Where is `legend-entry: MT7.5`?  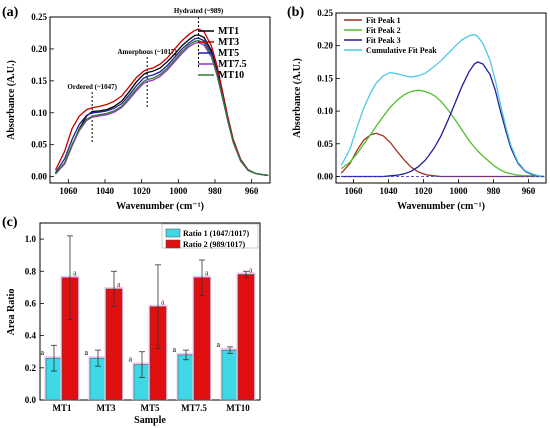
legend-entry: MT7.5 is located at coordinates (232, 64).